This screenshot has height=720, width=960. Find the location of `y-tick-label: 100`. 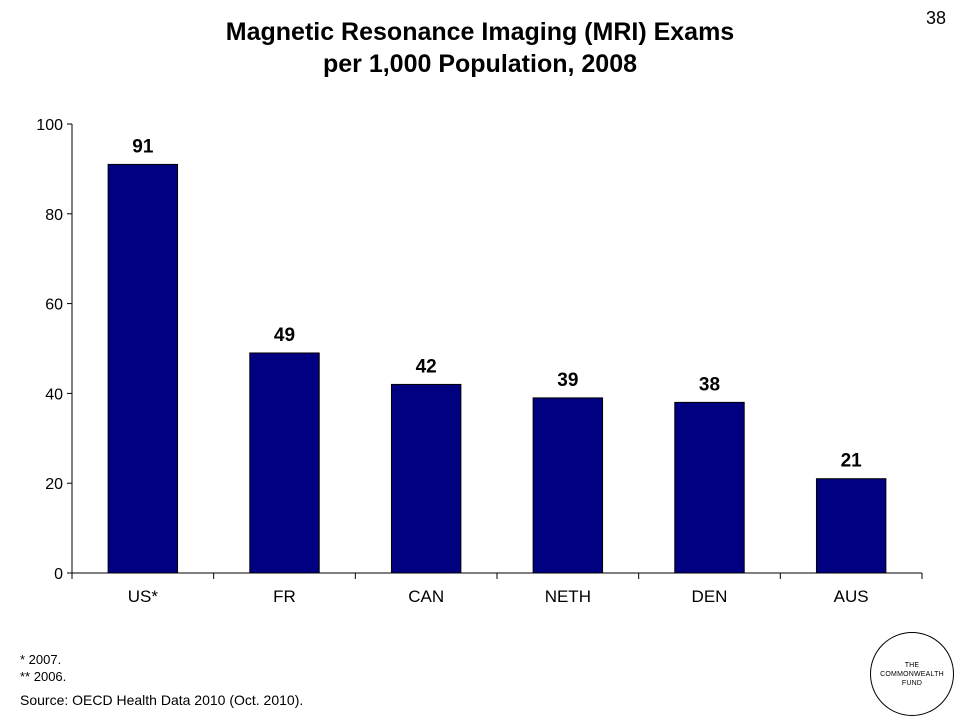

y-tick-label: 100 is located at coordinates (49, 125).